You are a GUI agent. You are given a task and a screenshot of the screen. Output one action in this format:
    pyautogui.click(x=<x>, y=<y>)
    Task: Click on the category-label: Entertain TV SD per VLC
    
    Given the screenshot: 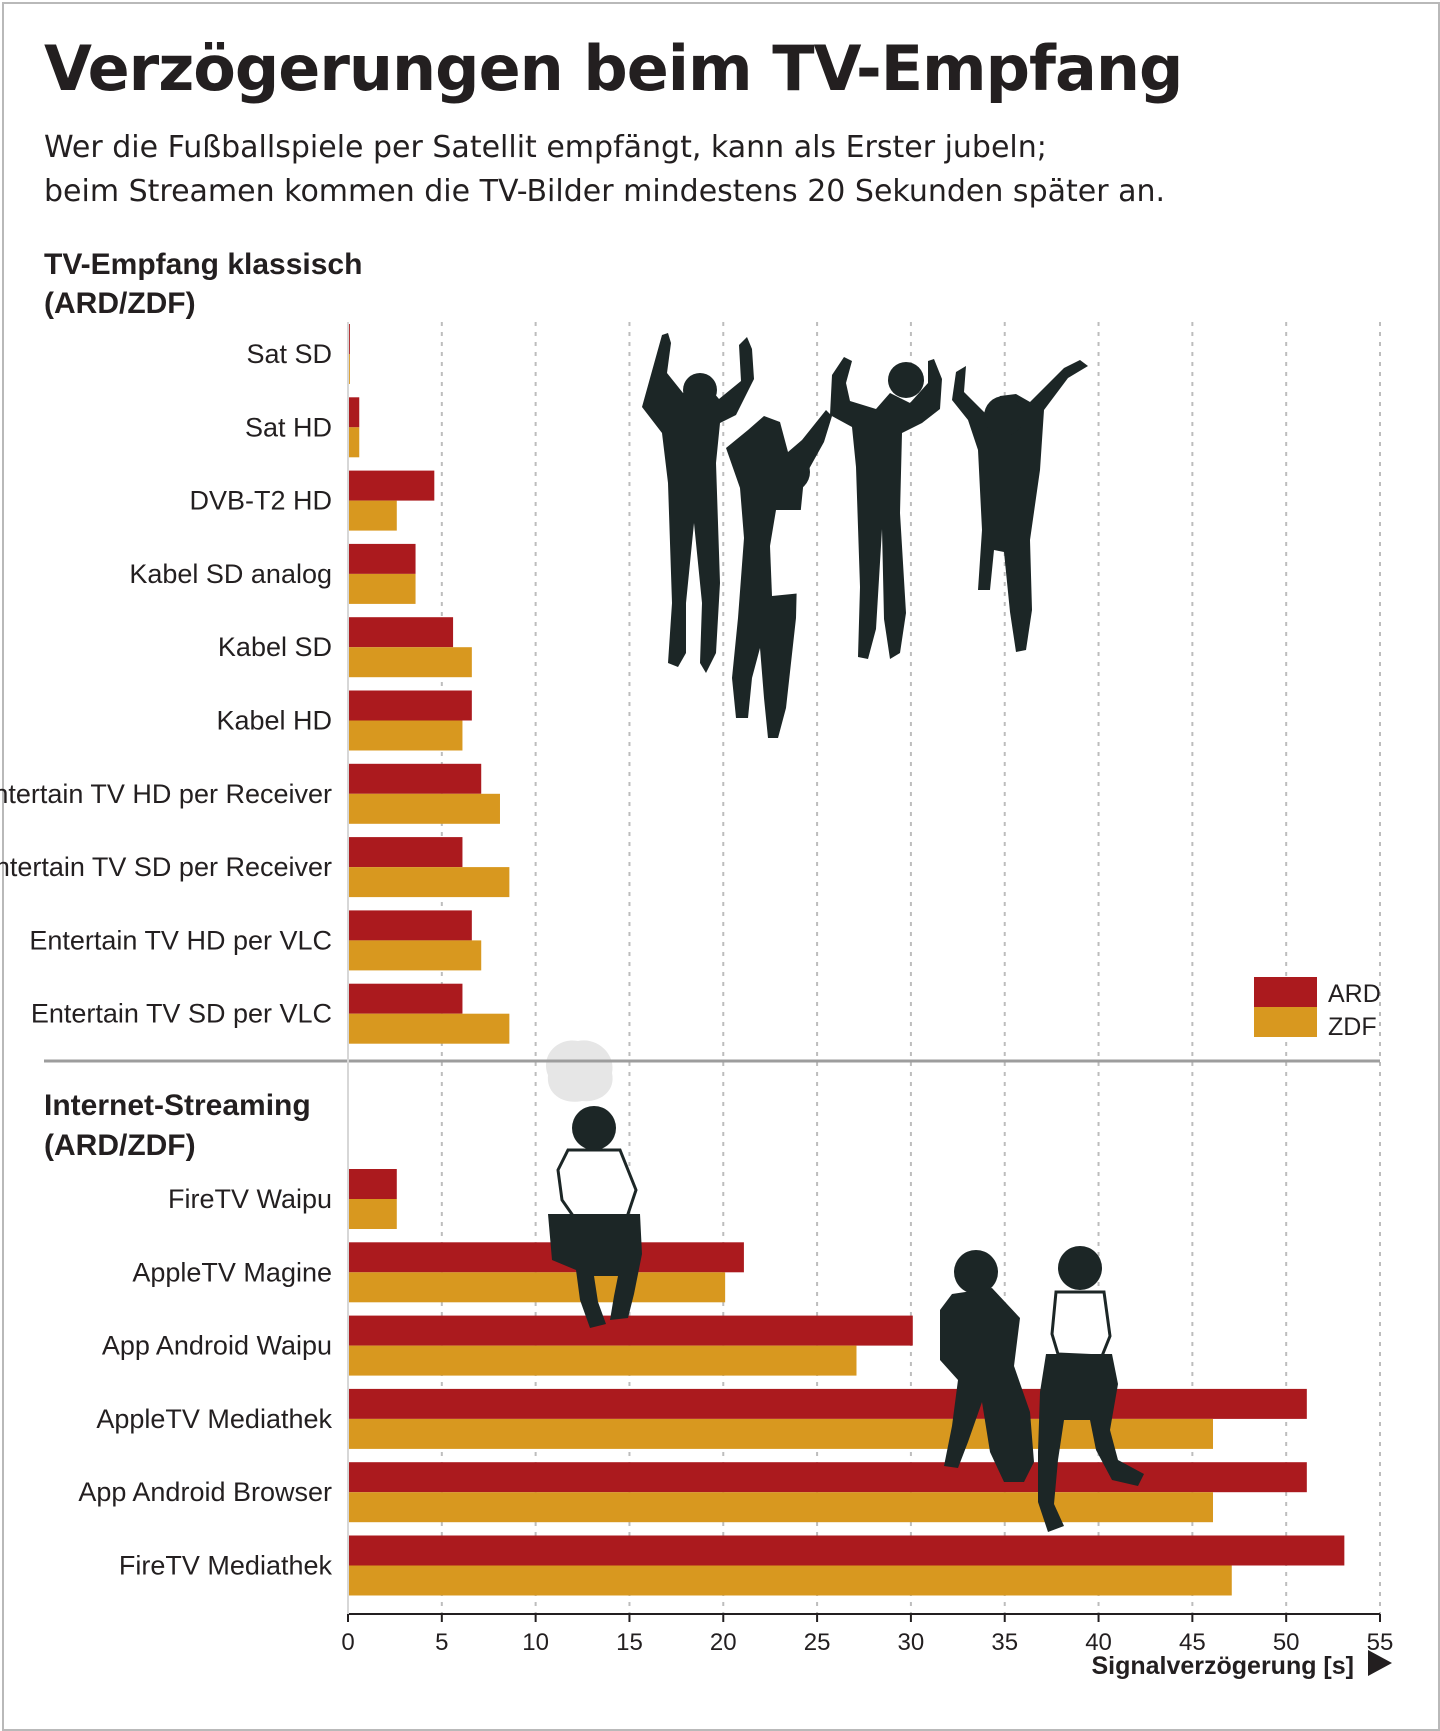 What is the action you would take?
    pyautogui.click(x=181, y=1014)
    